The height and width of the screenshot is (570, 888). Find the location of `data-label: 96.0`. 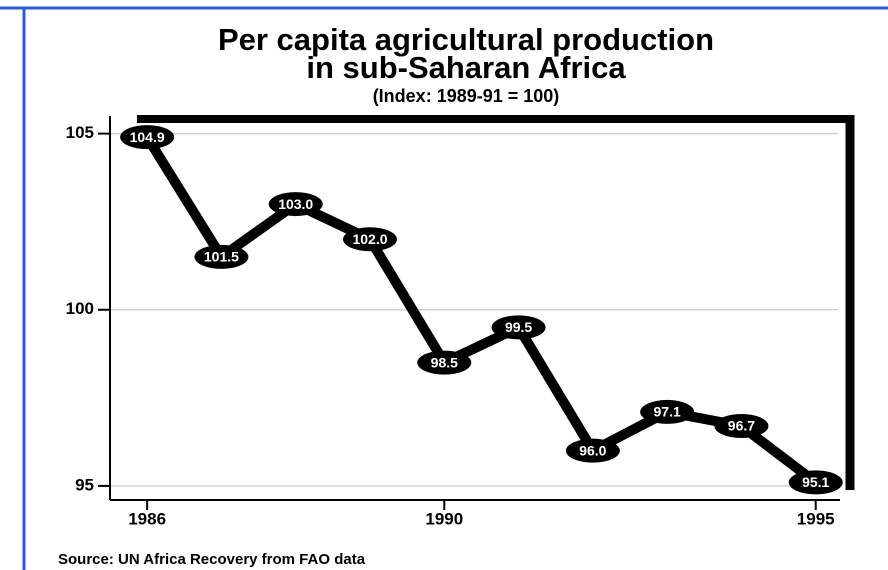

data-label: 96.0 is located at coordinates (592, 450).